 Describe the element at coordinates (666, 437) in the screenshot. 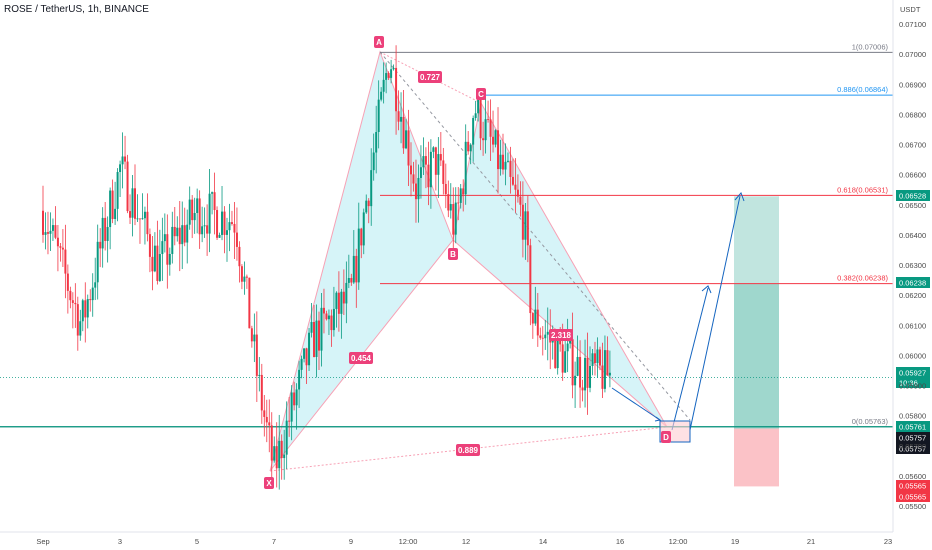

I see `pattern-point-label: D` at that location.